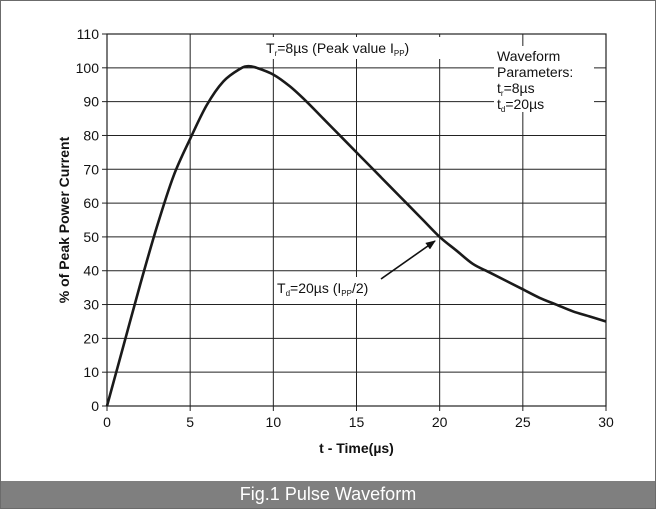 The width and height of the screenshot is (656, 509). What do you see at coordinates (357, 422) in the screenshot?
I see `x-tick-label: 15` at bounding box center [357, 422].